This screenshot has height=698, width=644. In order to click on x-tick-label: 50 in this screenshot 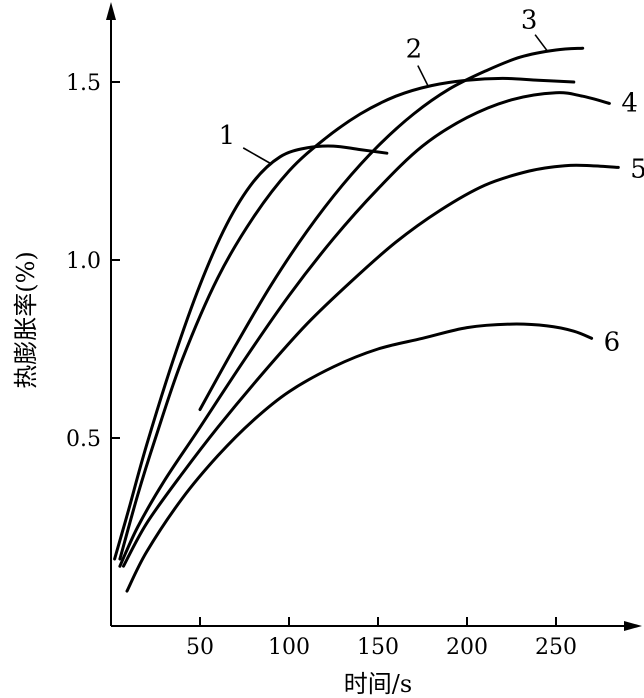, I will do `click(200, 647)`.